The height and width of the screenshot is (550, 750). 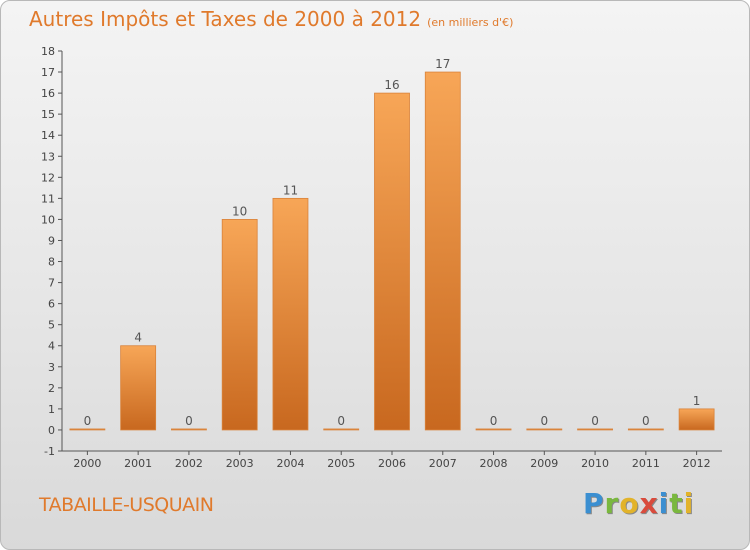 What do you see at coordinates (612, 503) in the screenshot?
I see `logo-letter: r` at bounding box center [612, 503].